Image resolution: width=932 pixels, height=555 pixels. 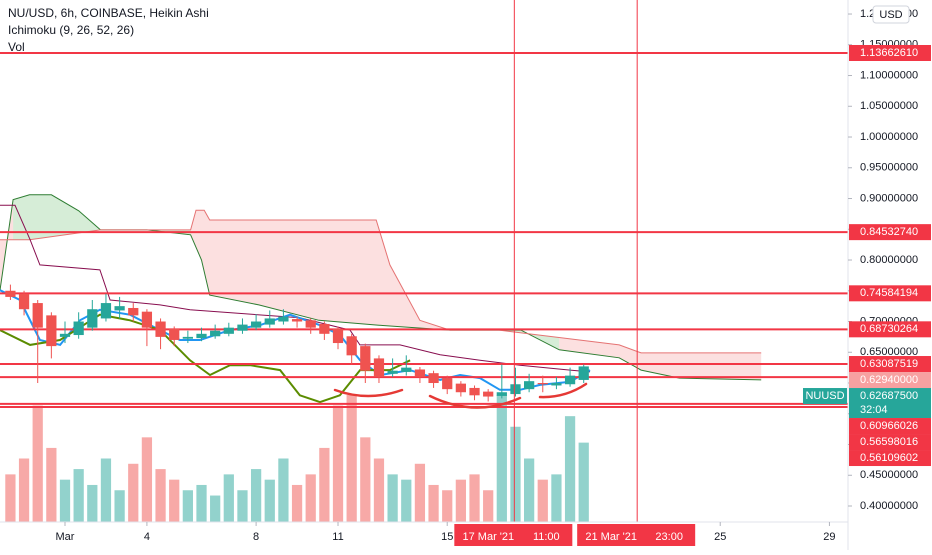 What do you see at coordinates (546, 537) in the screenshot?
I see `crosshair-time: 11:00` at bounding box center [546, 537].